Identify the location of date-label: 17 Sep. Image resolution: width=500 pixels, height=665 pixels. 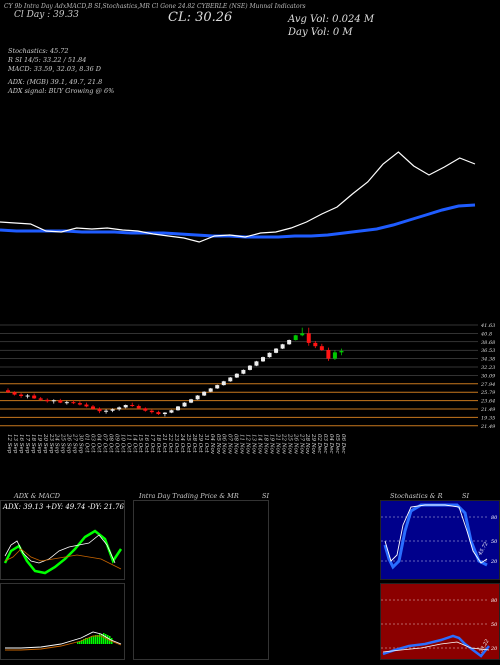
(27, 444).